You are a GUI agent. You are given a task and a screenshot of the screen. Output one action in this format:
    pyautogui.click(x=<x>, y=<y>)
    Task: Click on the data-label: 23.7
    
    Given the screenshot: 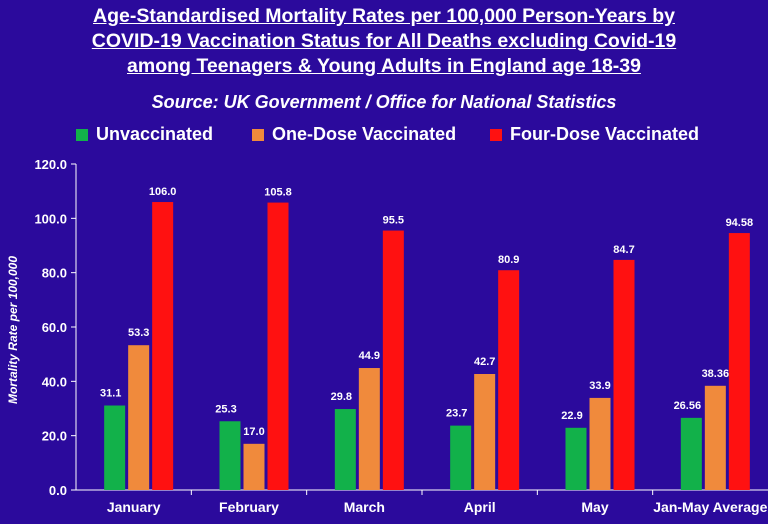 What is the action you would take?
    pyautogui.click(x=456, y=414)
    